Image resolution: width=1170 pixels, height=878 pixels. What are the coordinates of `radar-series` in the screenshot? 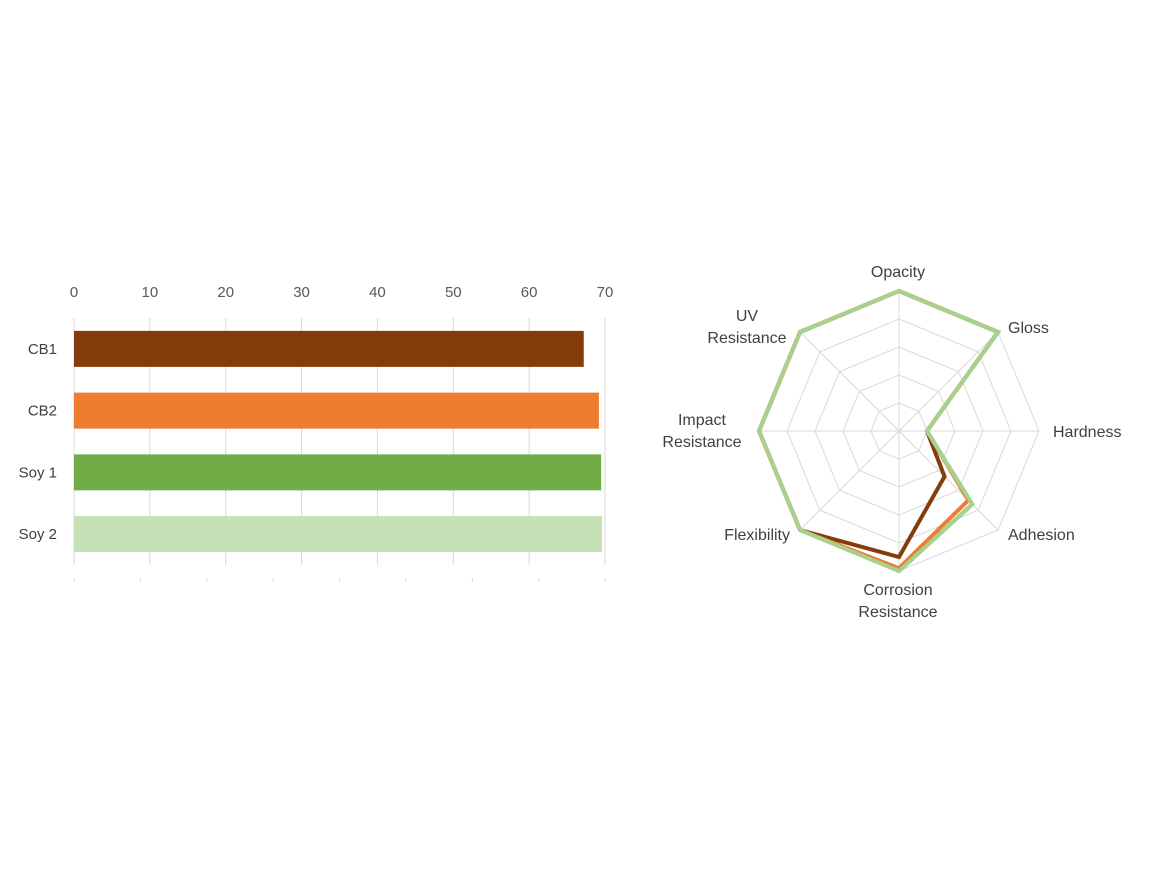 It's located at (879, 431).